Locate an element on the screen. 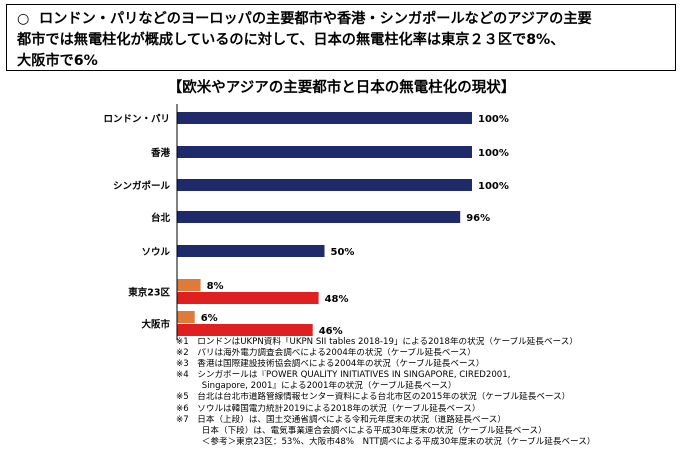 This screenshot has height=461, width=683. category-label: シンガポール is located at coordinates (142, 186).